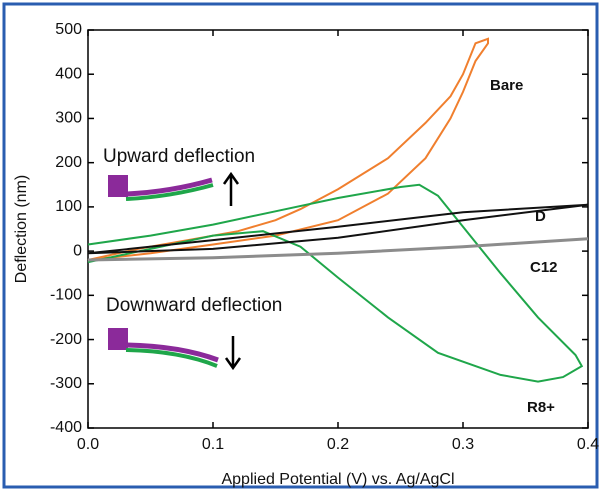 The width and height of the screenshot is (601, 491). Describe the element at coordinates (337, 479) in the screenshot. I see `x-axis-label: Applied Potential (V) vs. Ag/AgCl` at that location.